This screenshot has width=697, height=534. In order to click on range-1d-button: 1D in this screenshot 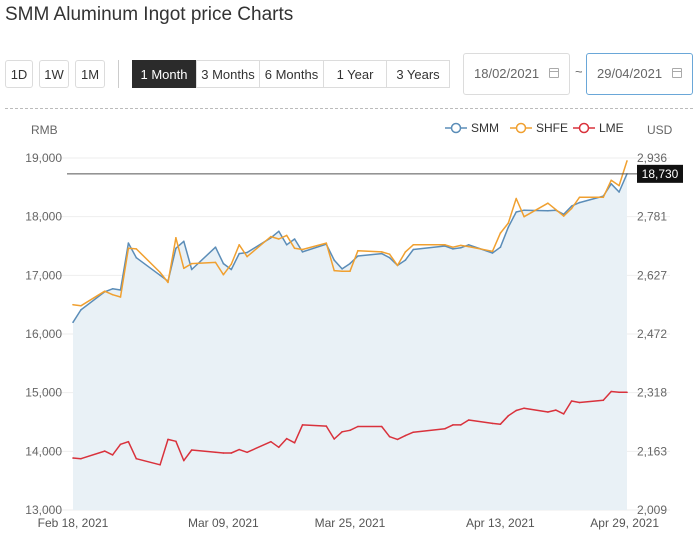, I will do `click(19, 74)`.